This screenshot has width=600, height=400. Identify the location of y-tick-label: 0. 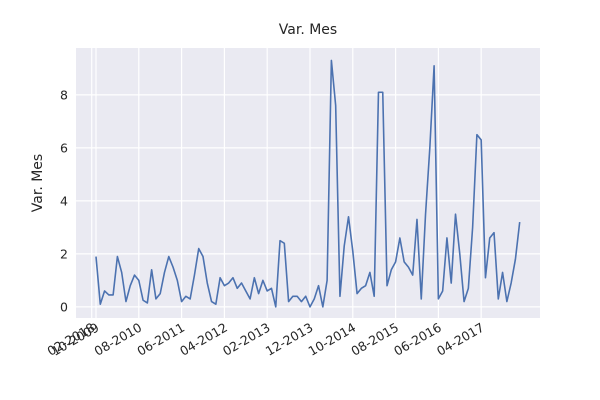
(64, 306).